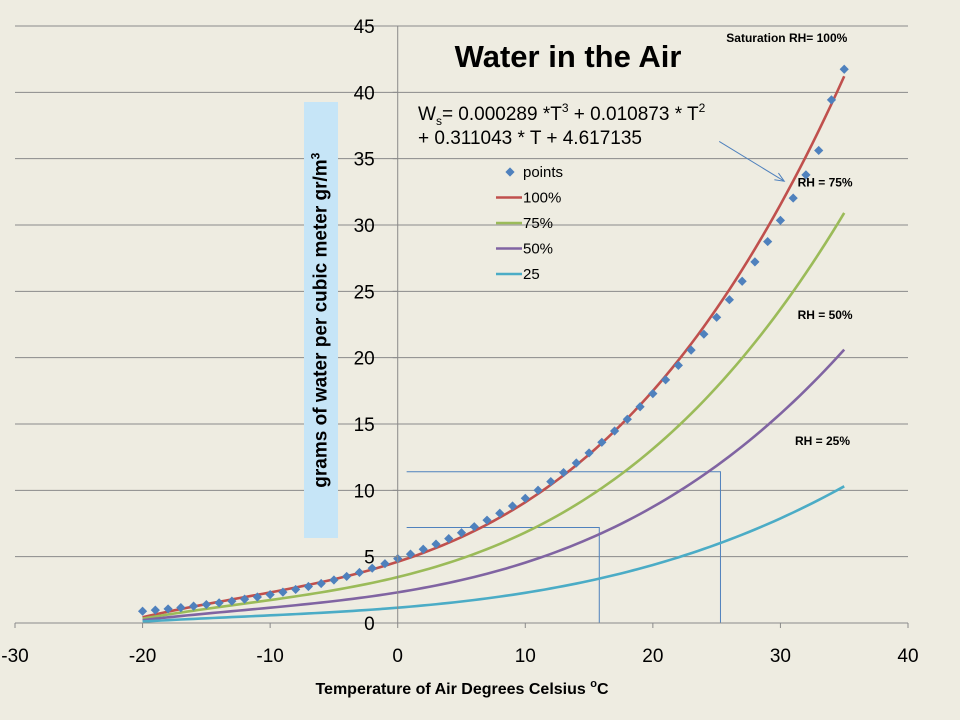 This screenshot has height=720, width=960. I want to click on legend-label: 75%, so click(538, 223).